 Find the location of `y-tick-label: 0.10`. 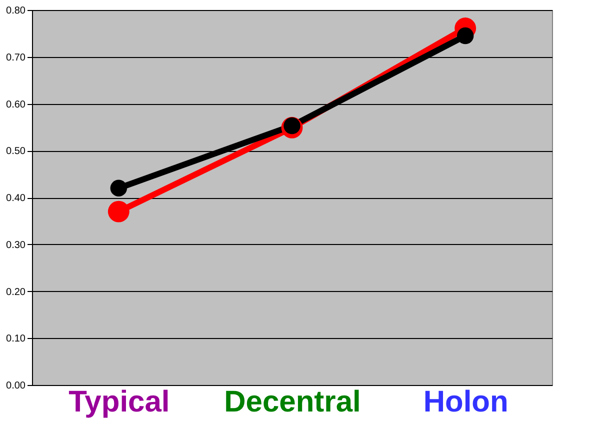

y-tick-label: 0.10 is located at coordinates (16, 339).